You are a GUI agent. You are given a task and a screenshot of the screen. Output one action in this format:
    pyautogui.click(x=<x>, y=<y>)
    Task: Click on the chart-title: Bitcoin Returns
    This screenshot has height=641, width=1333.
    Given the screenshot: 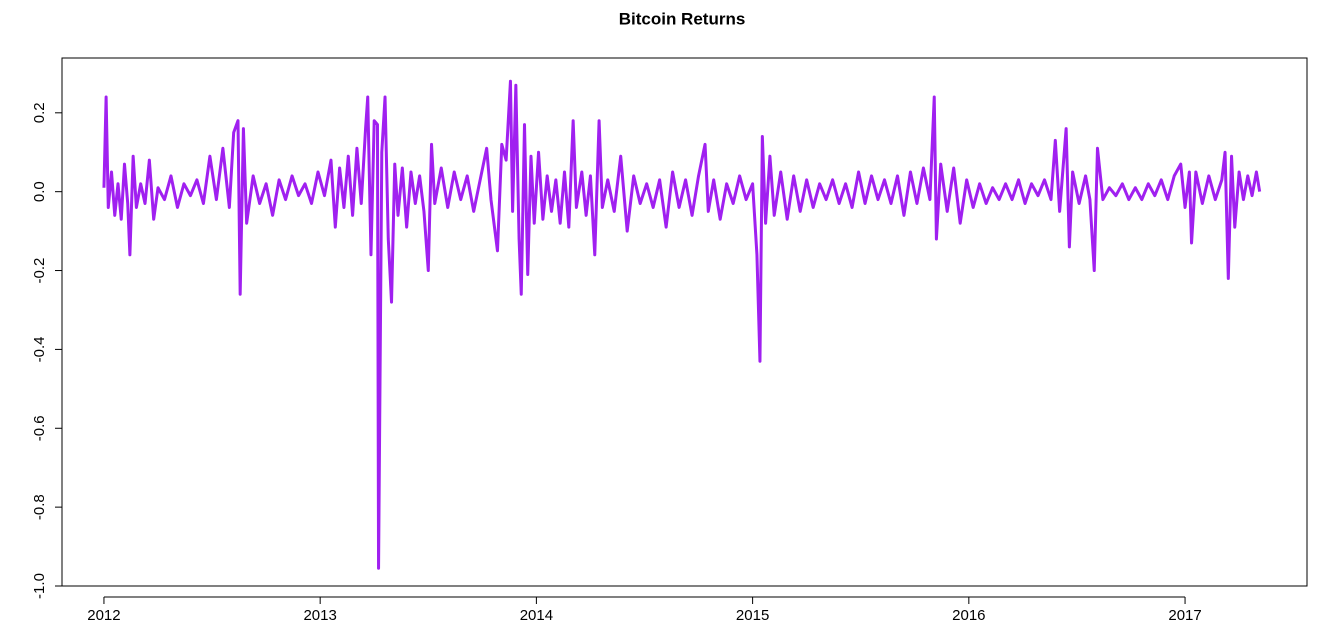 What is the action you would take?
    pyautogui.click(x=682, y=18)
    